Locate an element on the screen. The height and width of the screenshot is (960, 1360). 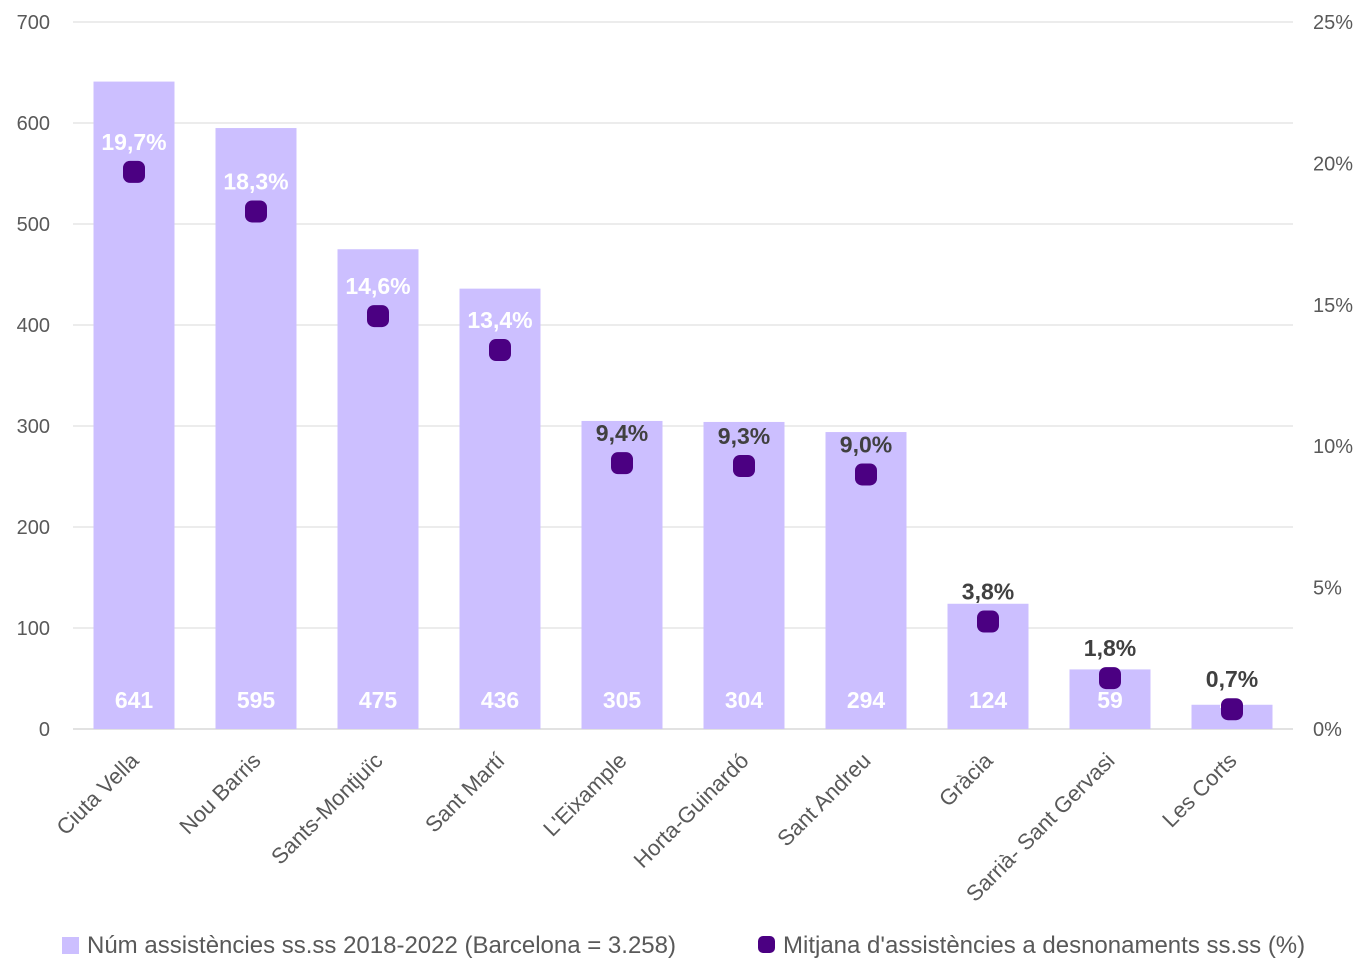
category-label: Sant Martí is located at coordinates (464, 792).